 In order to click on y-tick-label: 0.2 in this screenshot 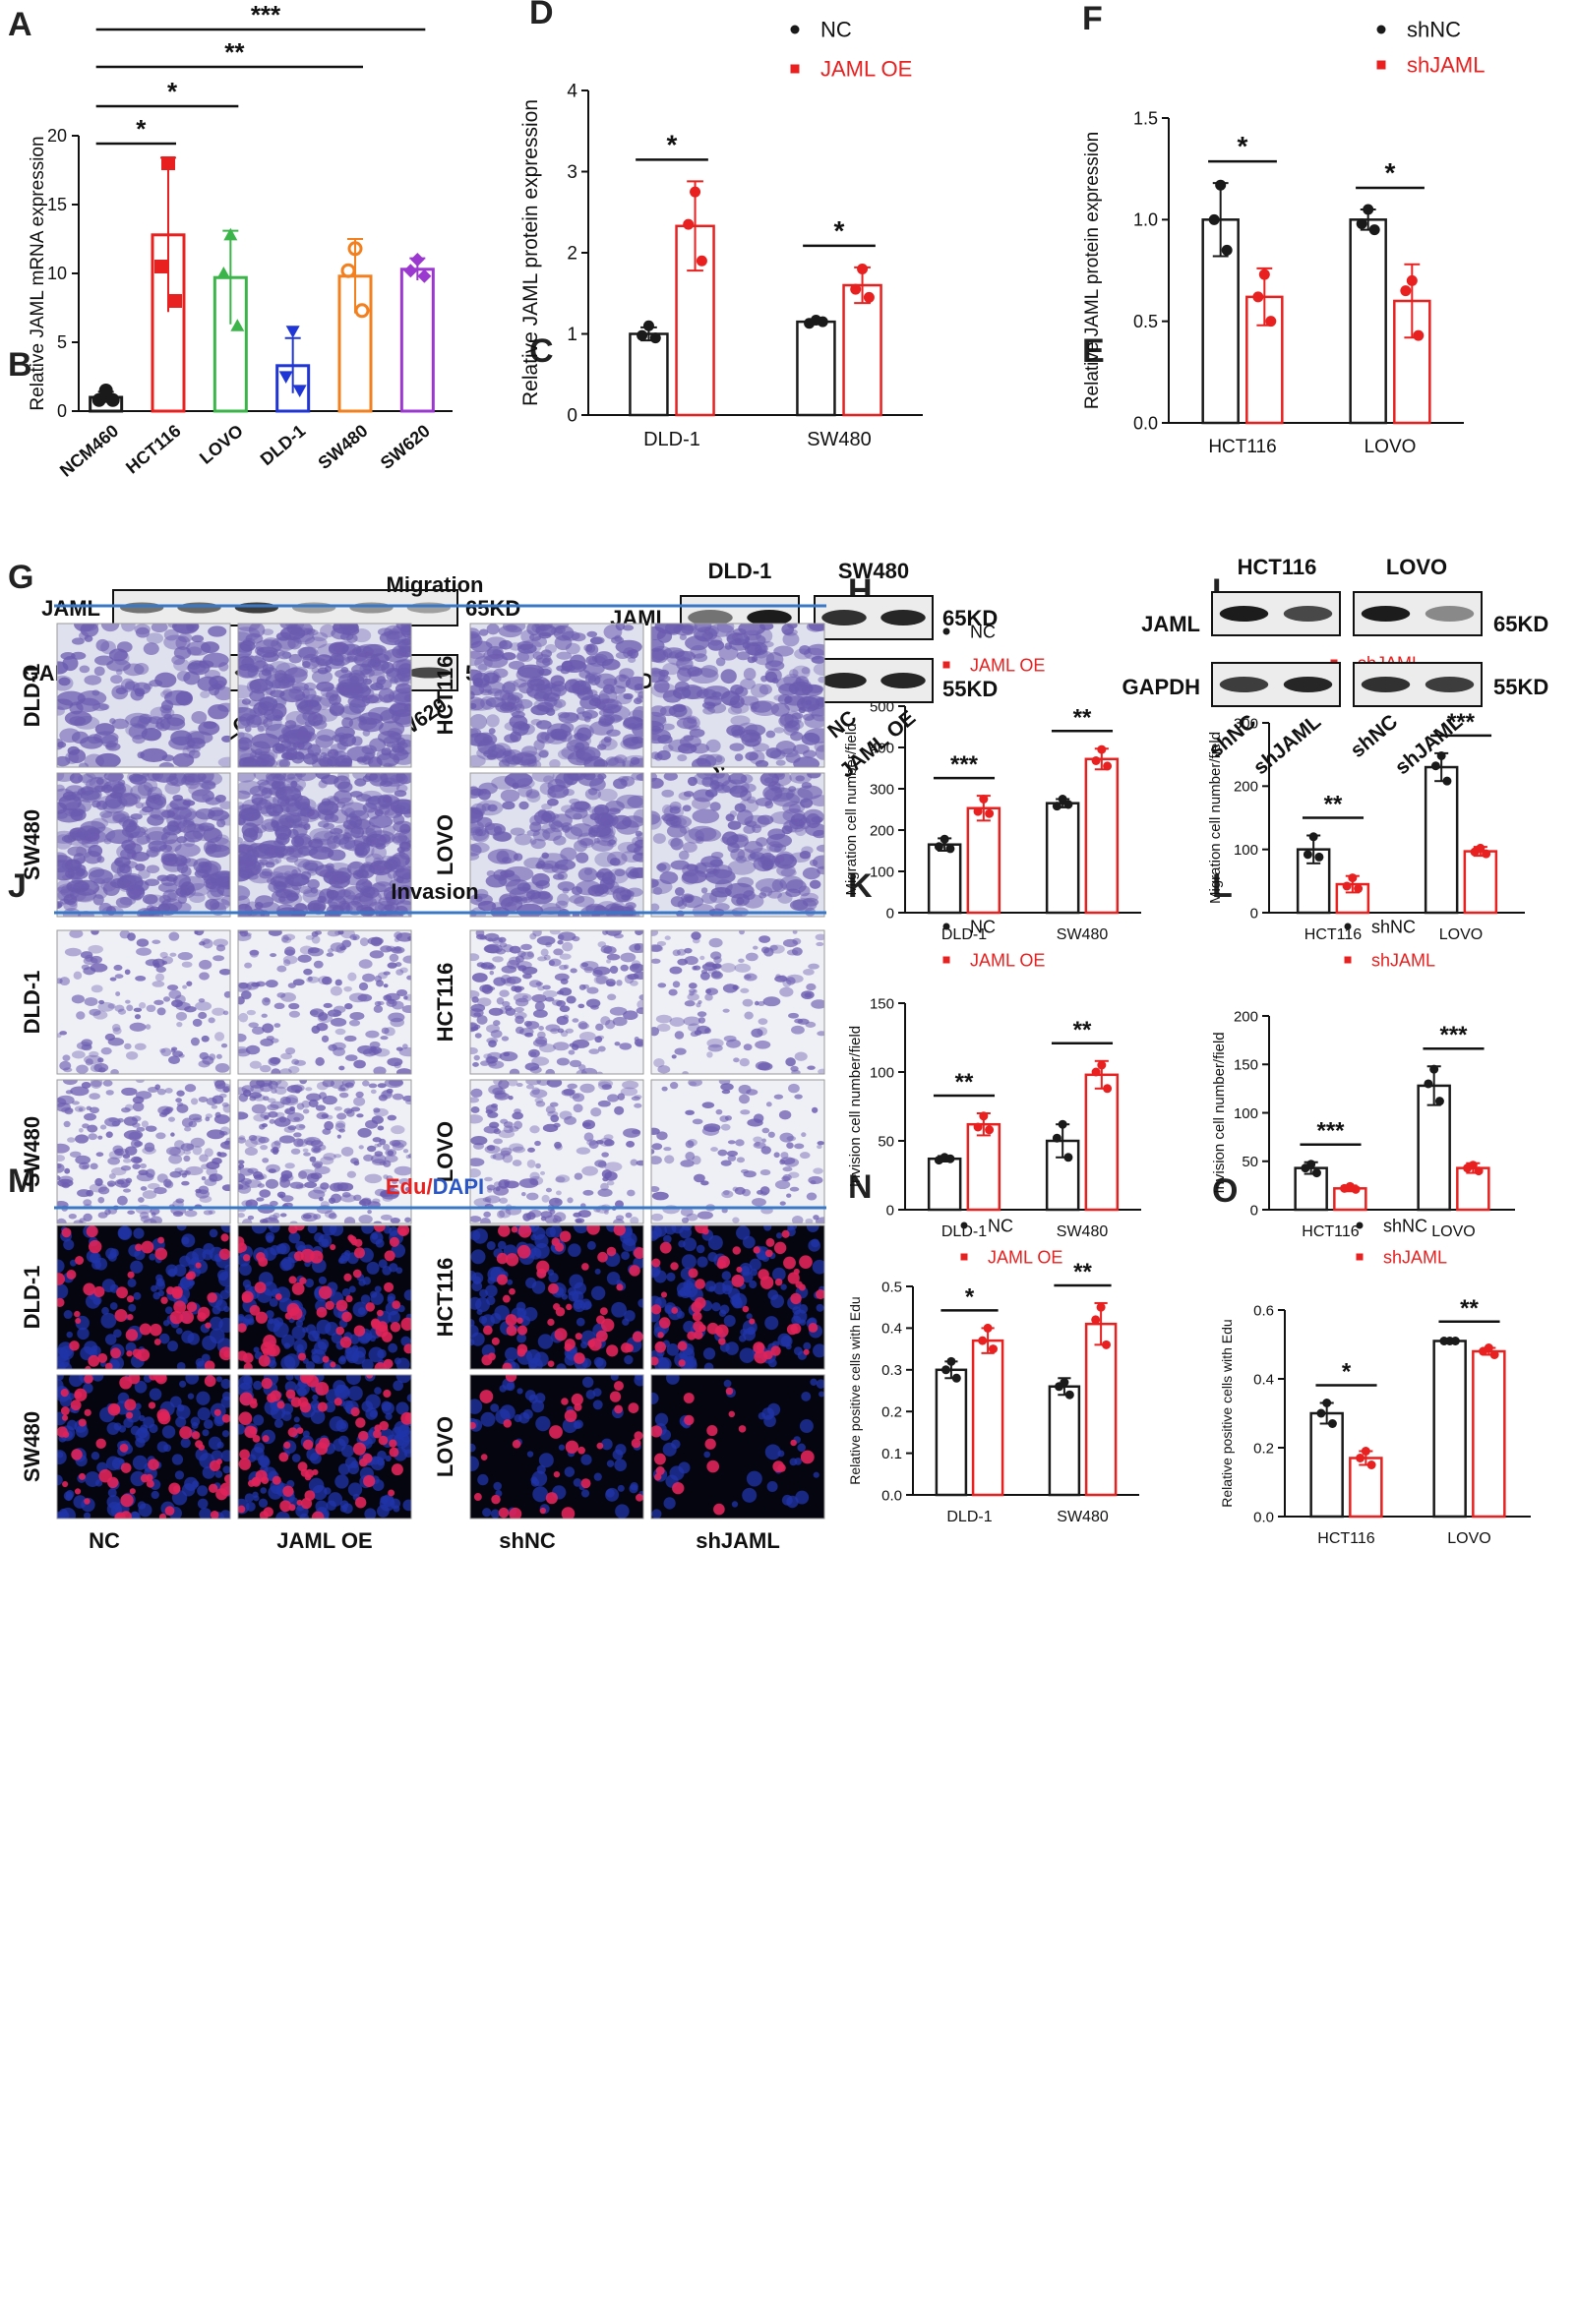, I will do `click(1263, 1448)`.